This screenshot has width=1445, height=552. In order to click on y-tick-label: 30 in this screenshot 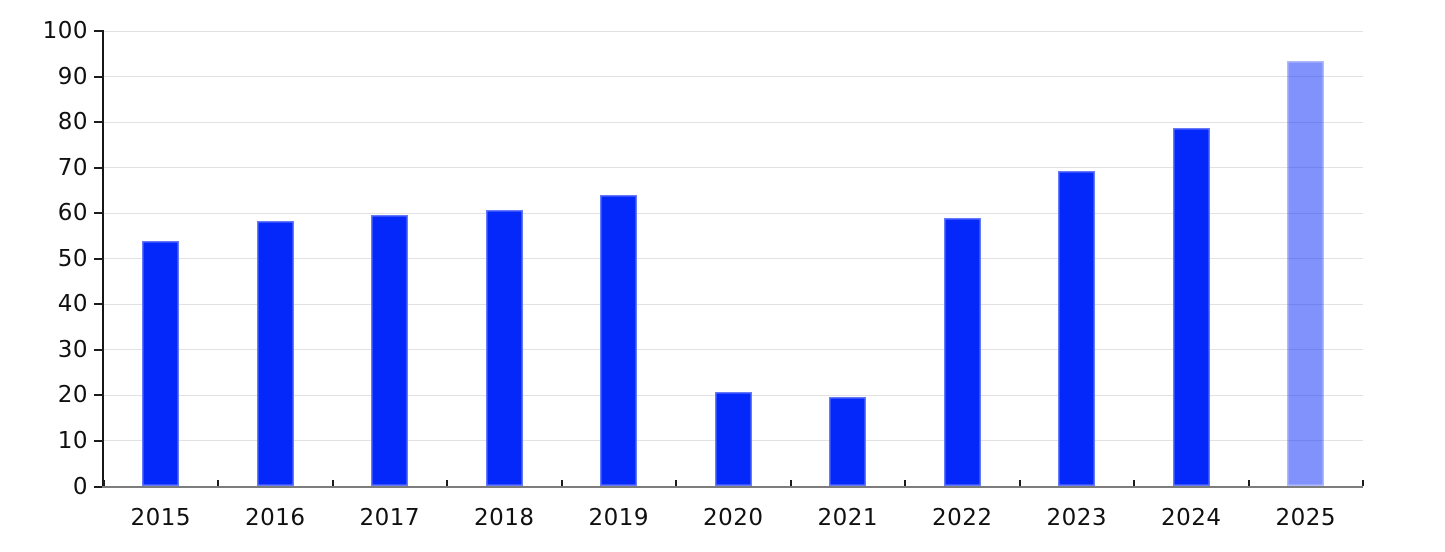, I will do `click(72, 349)`.